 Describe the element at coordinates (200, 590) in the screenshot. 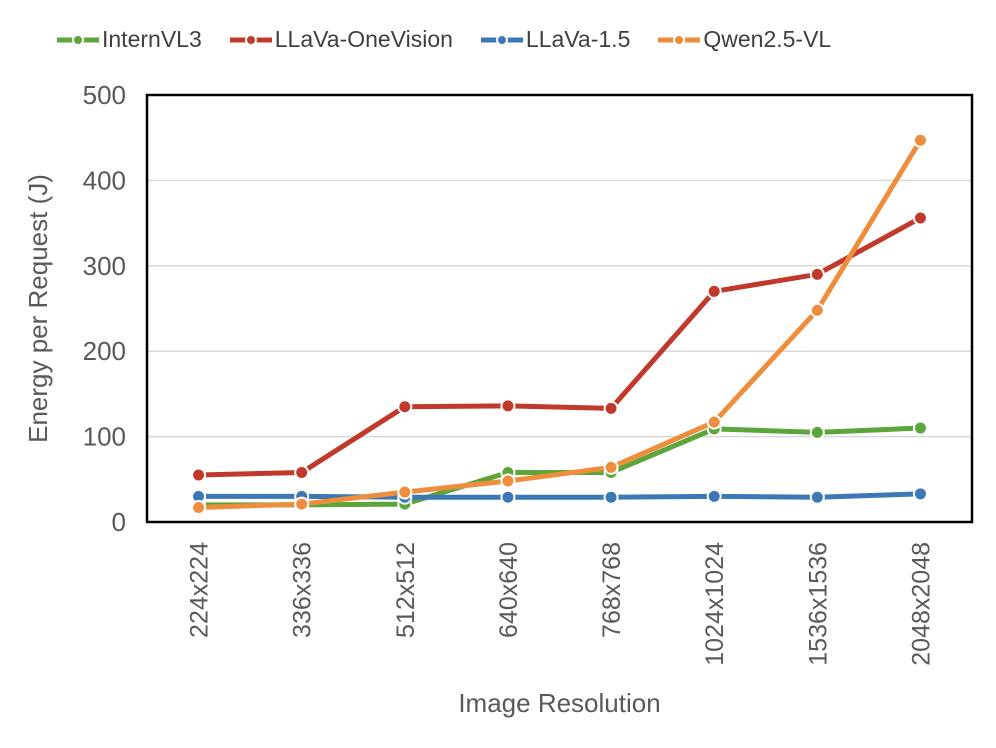

I see `x-tick-label: 224x224` at that location.